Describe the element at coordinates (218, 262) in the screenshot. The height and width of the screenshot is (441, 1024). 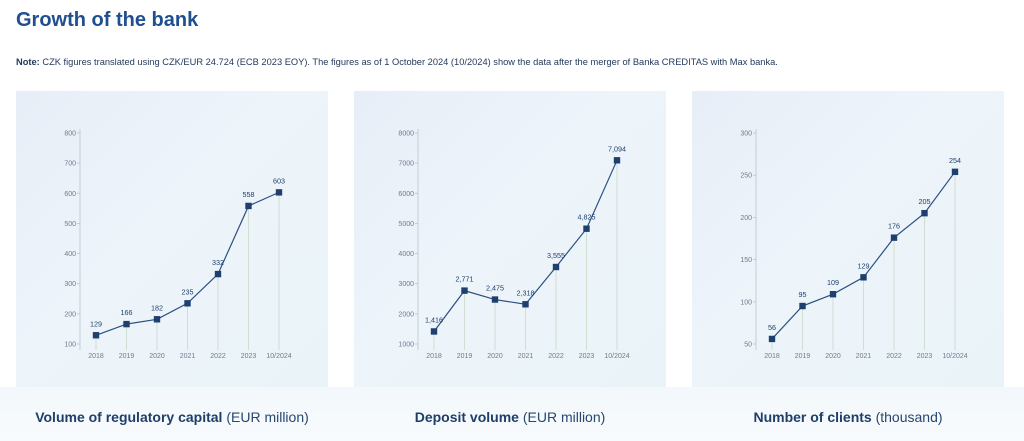
I see `data-label: 332` at that location.